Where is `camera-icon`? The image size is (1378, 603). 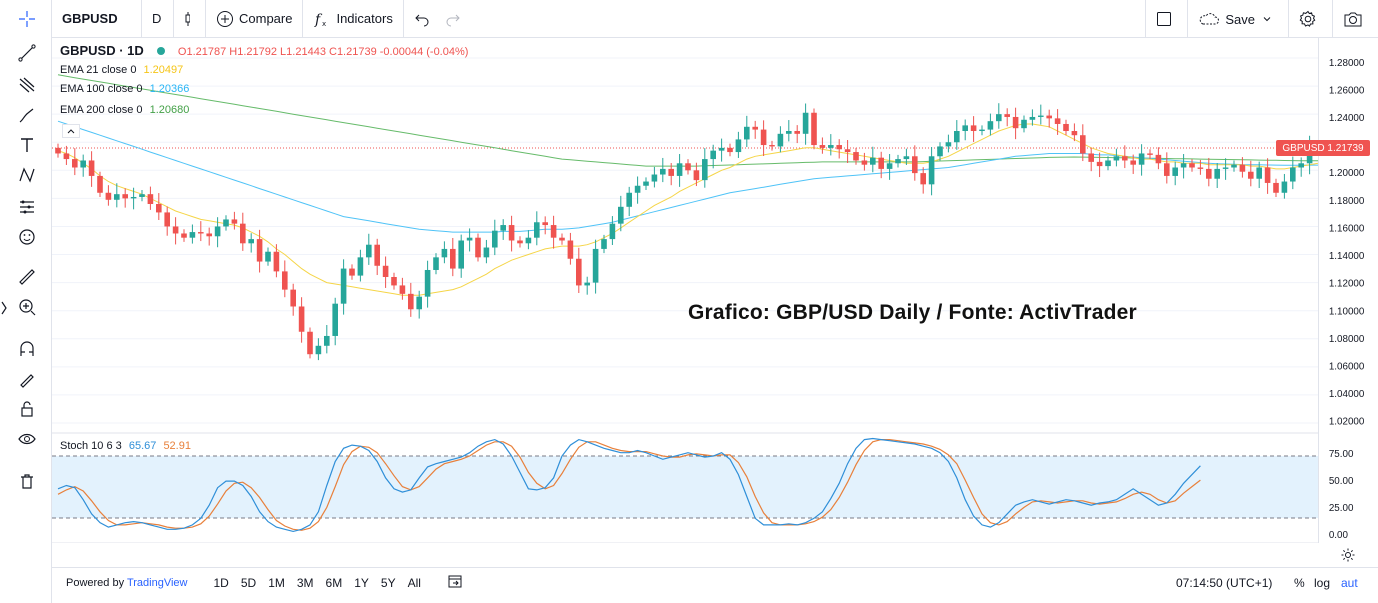 camera-icon is located at coordinates (1353, 19).